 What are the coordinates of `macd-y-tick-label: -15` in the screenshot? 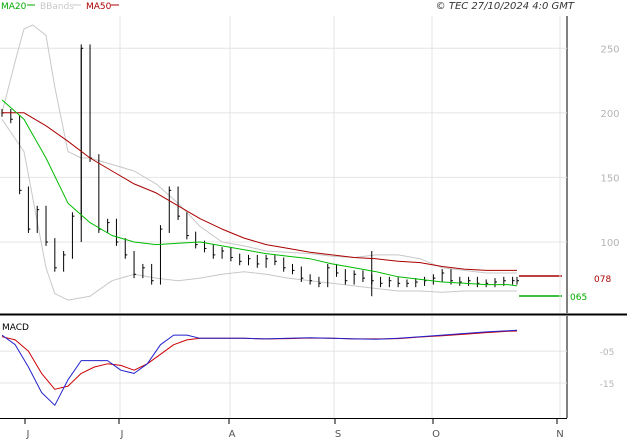 It's located at (607, 385).